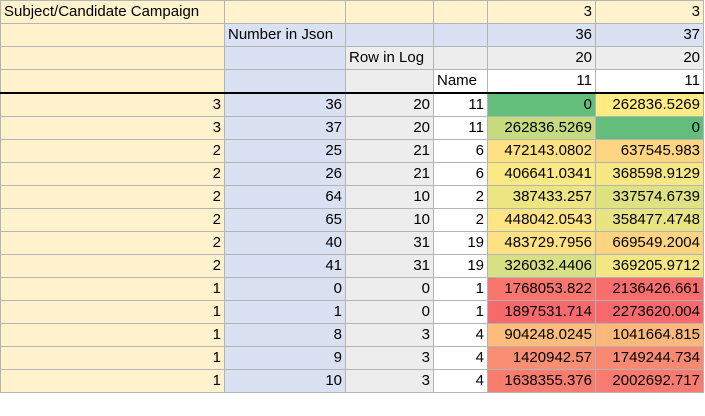 Image resolution: width=705 pixels, height=416 pixels. I want to click on header-name-cell-2: 11, so click(649, 81).